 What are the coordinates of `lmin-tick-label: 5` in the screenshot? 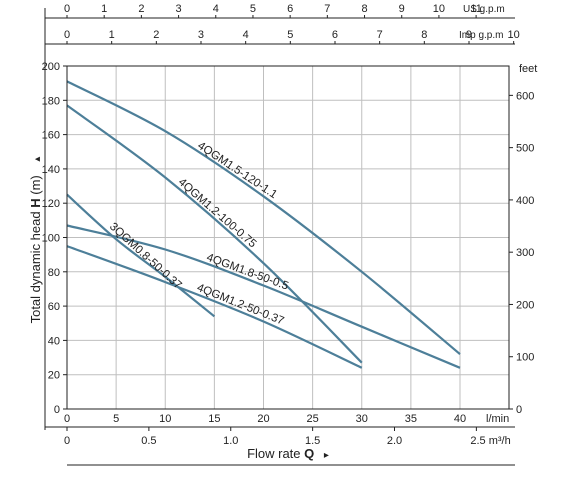 It's located at (116, 419).